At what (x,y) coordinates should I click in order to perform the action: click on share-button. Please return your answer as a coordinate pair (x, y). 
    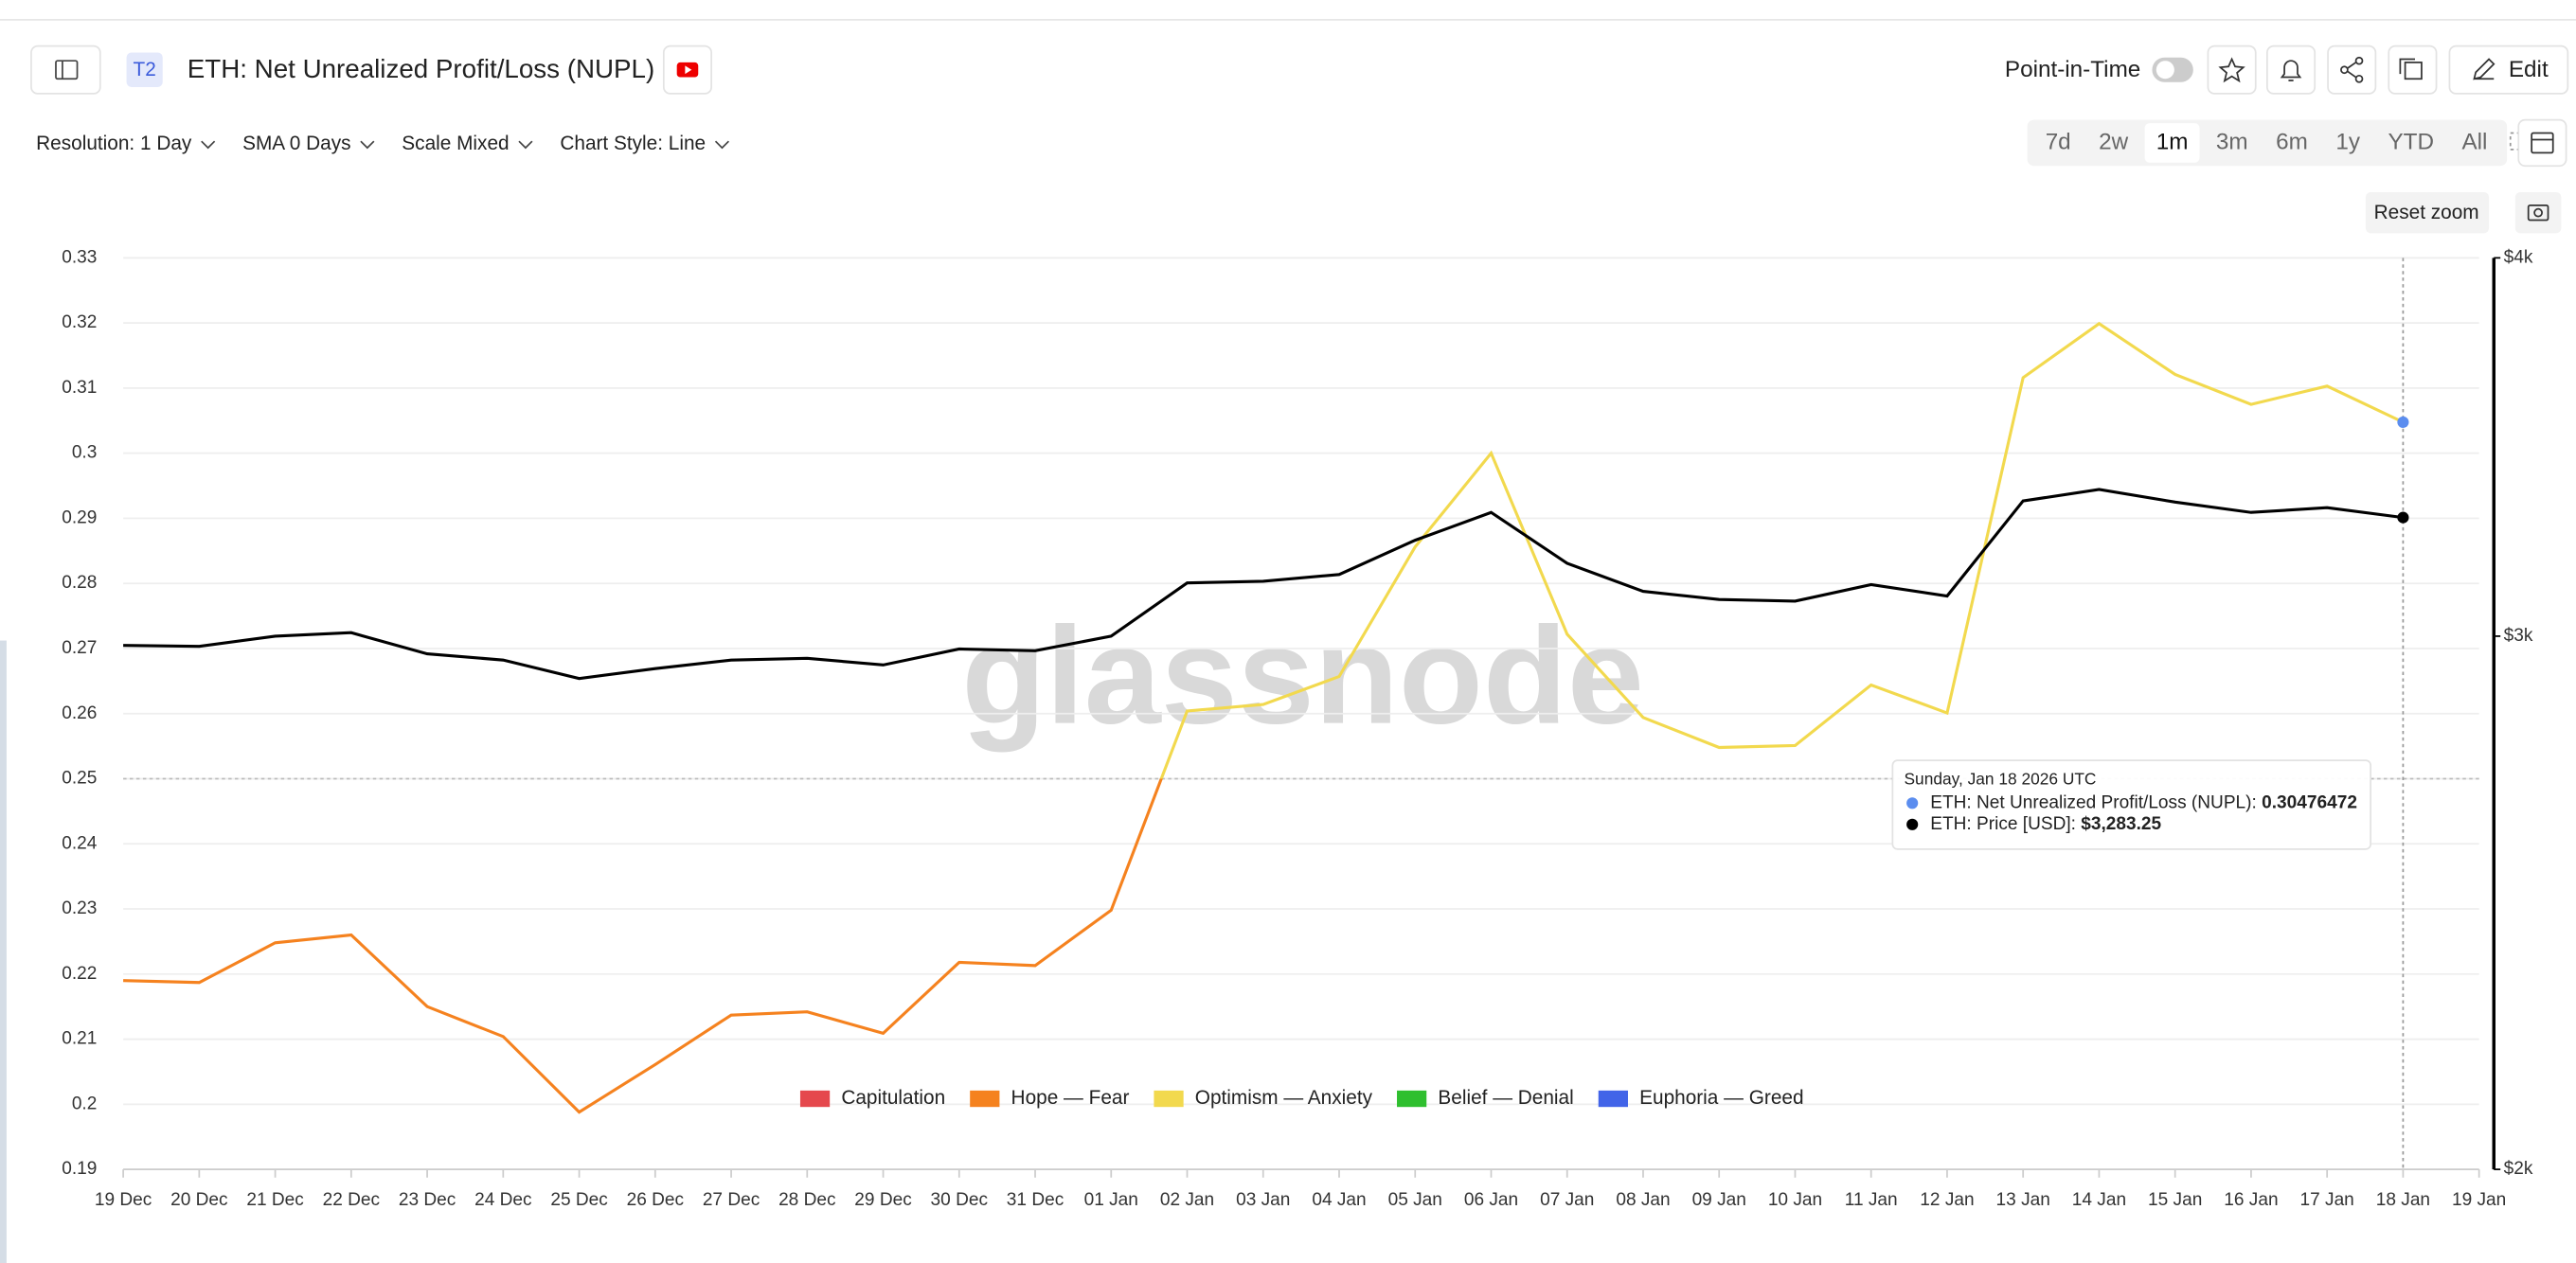
    Looking at the image, I should click on (2352, 69).